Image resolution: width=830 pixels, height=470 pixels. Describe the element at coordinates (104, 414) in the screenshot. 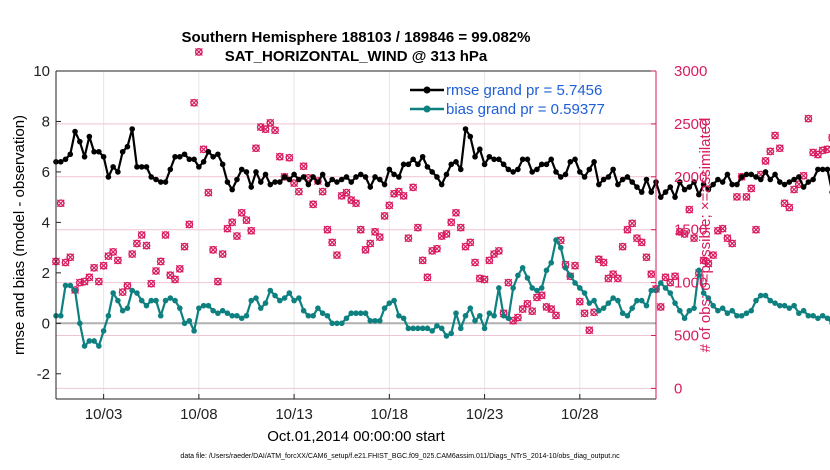

I see `x-tick-label: 10/03` at that location.